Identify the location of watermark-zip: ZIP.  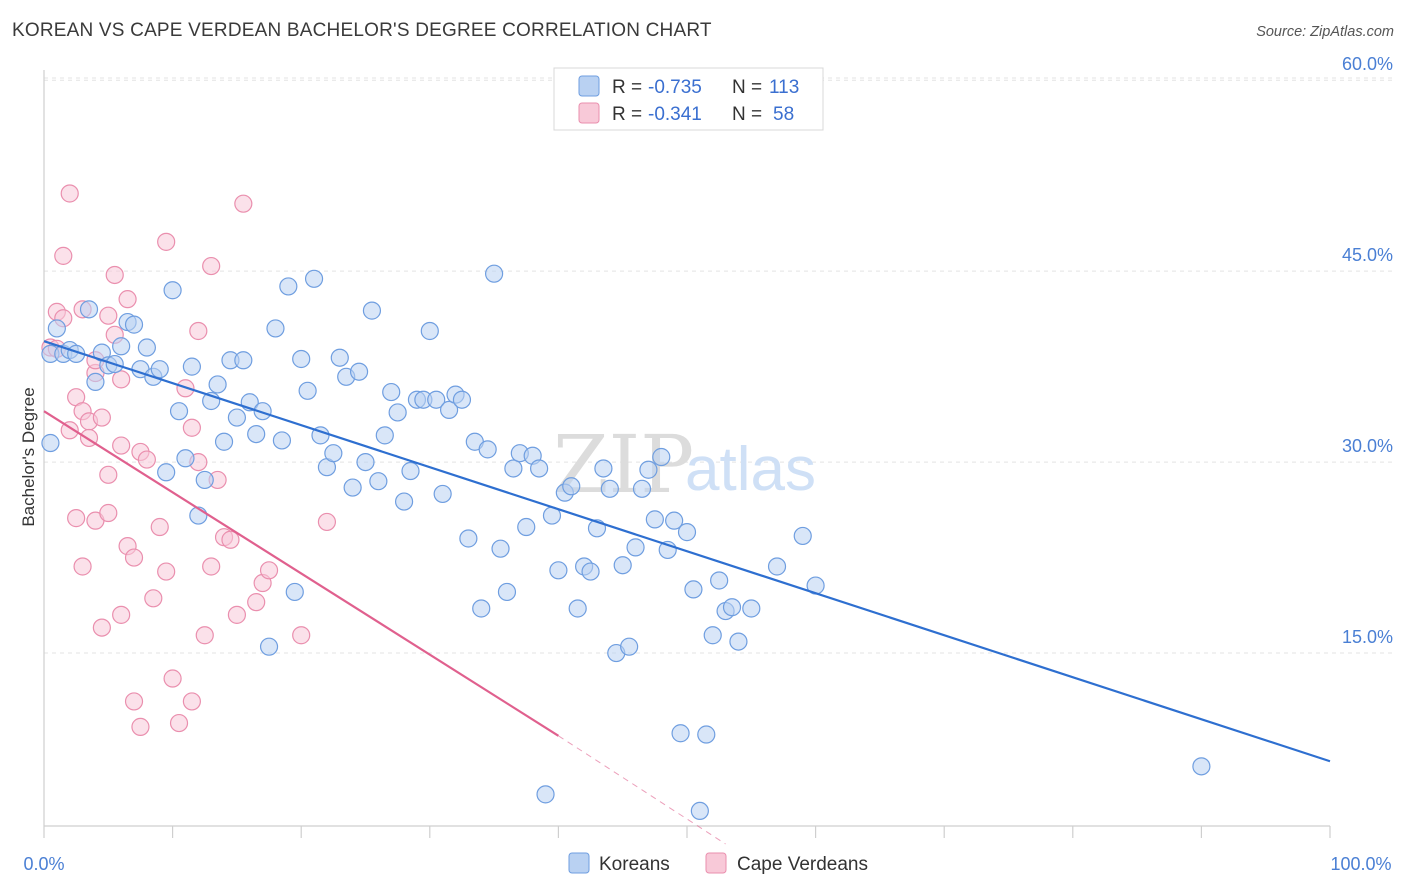
(623, 464).